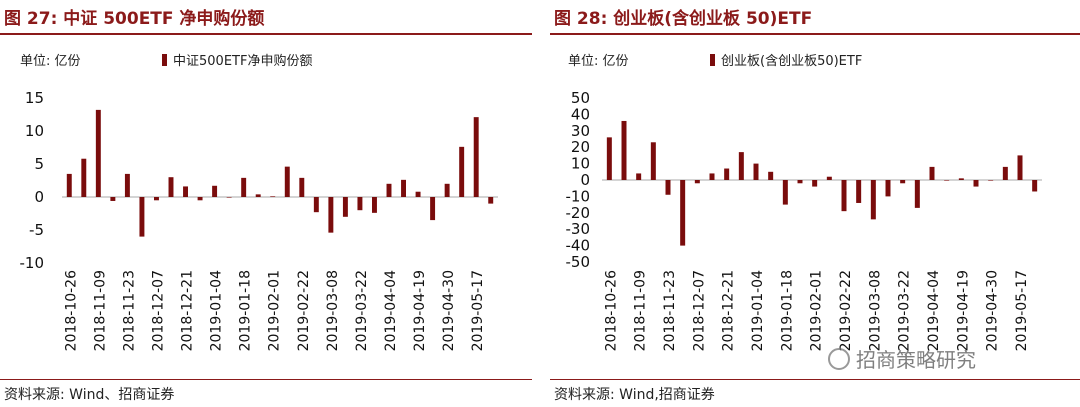  I want to click on x-tick-label: 2019-05-17, so click(478, 310).